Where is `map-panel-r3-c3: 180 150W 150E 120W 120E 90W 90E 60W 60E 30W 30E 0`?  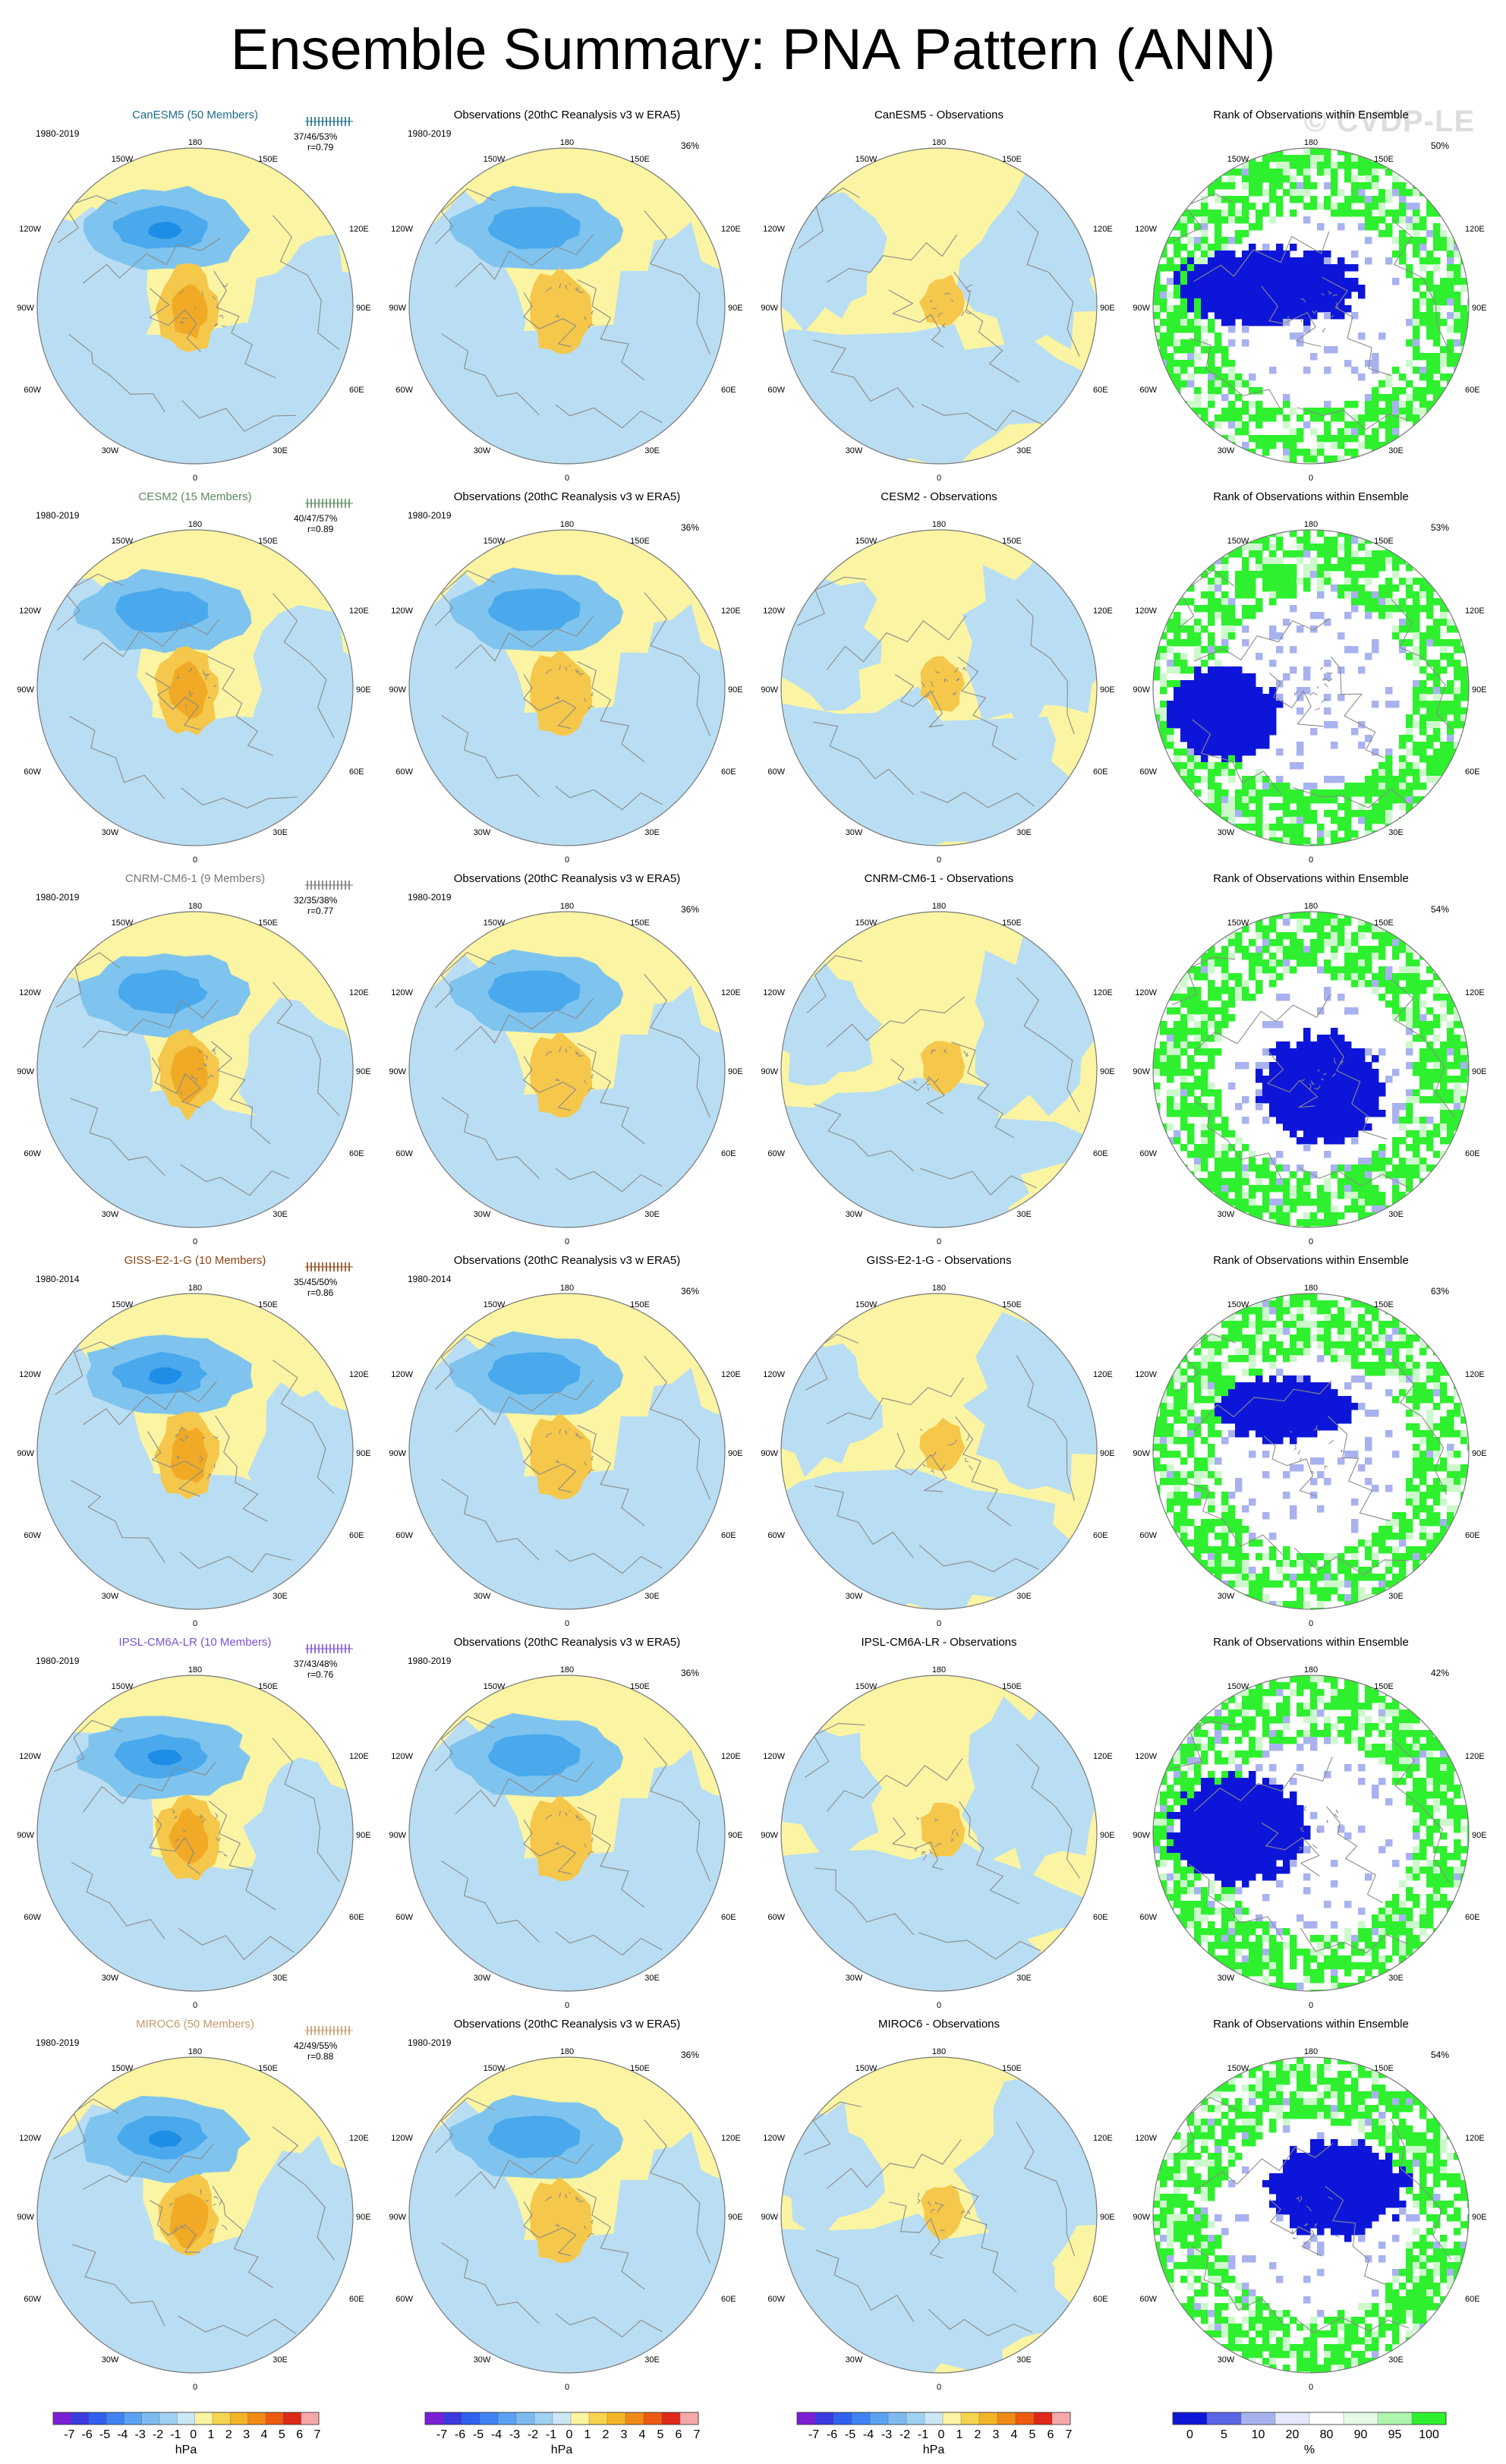
map-panel-r3-c3: 180 150W 150E 120W 120E 90W 90E 60W 60E 30W 30E 0 is located at coordinates (1309, 1456).